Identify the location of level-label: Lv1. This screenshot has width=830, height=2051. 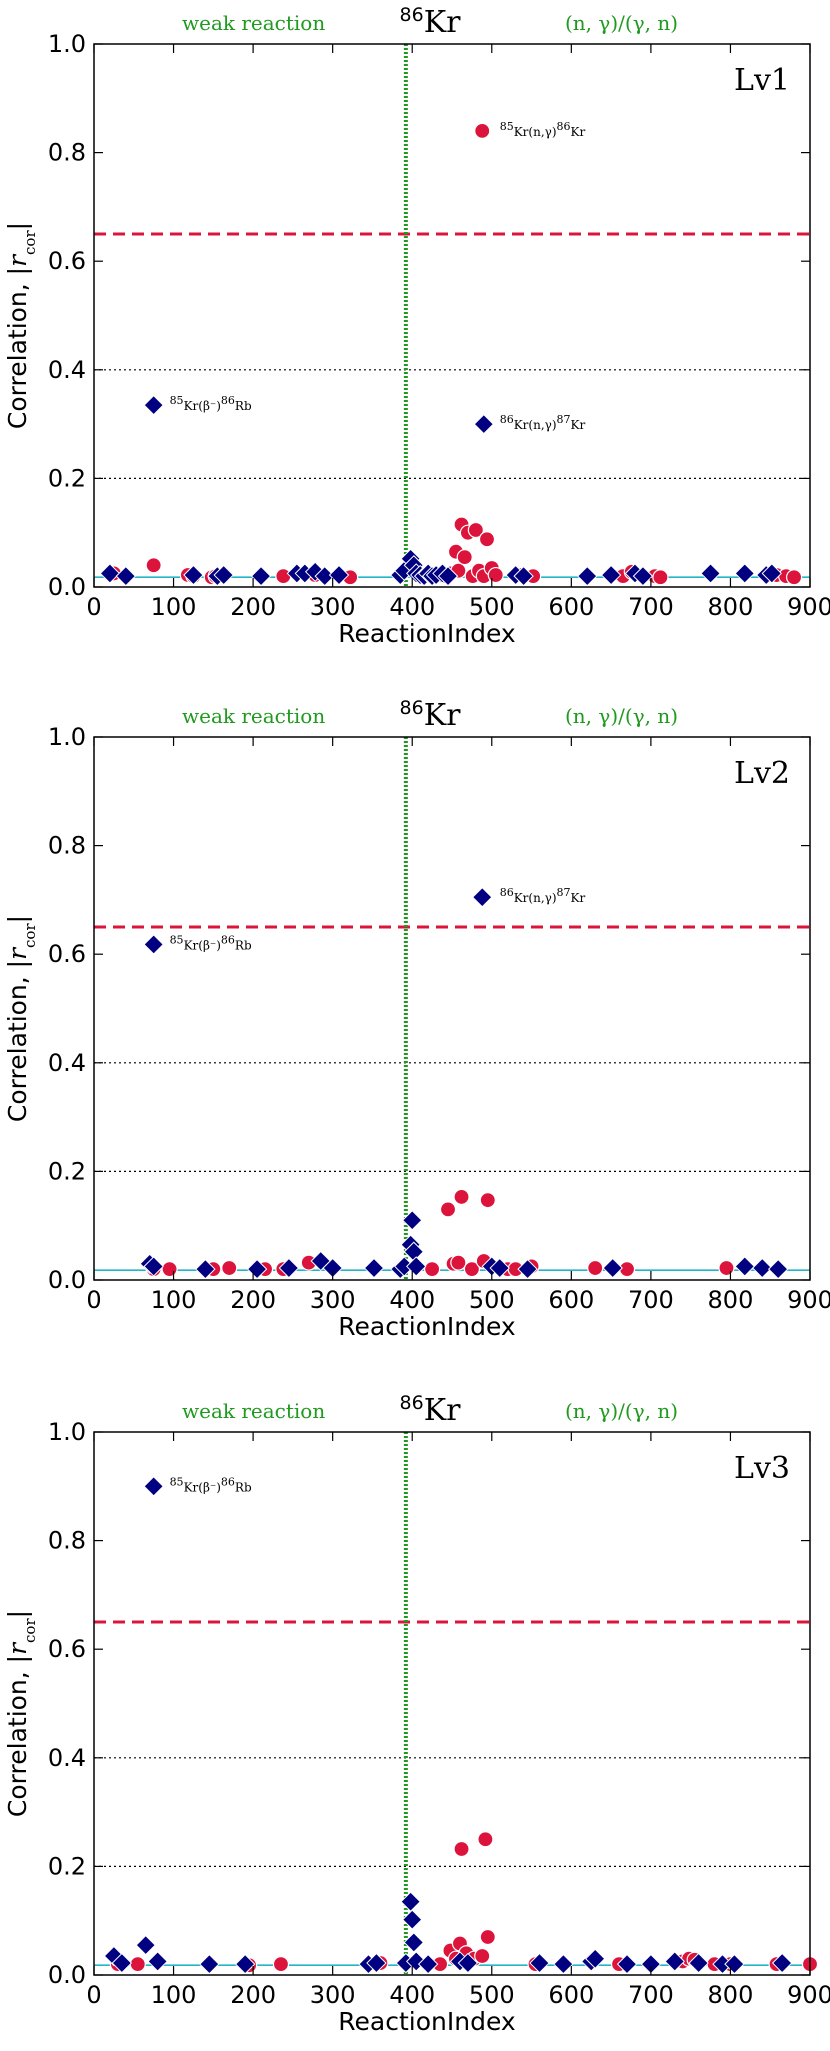
(762, 80).